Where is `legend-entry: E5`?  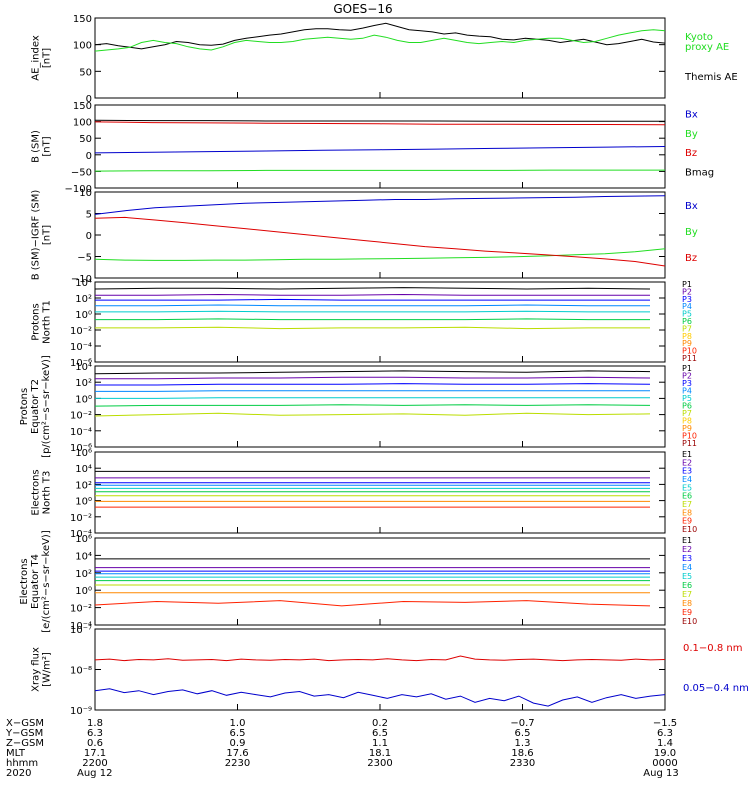 legend-entry: E5 is located at coordinates (687, 576).